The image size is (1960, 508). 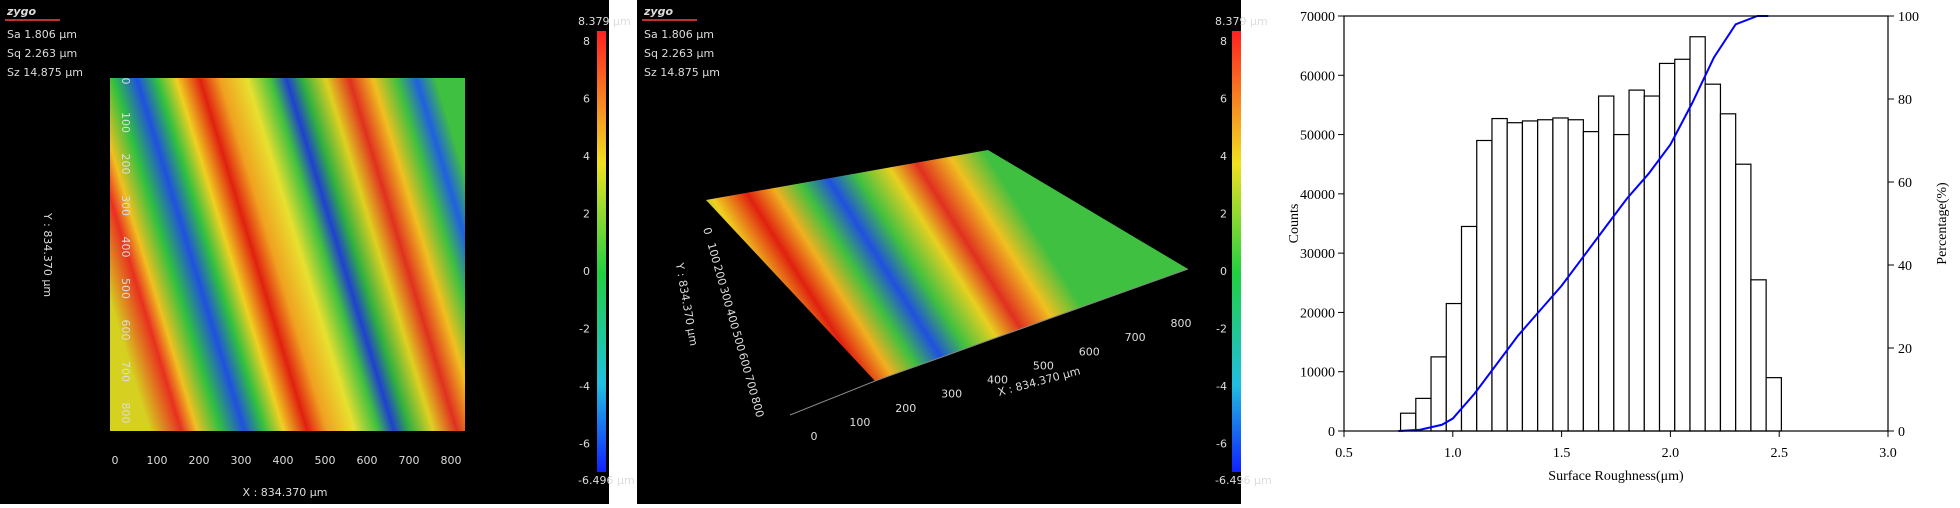 What do you see at coordinates (1905, 266) in the screenshot?
I see `y2-tick-label: 40` at bounding box center [1905, 266].